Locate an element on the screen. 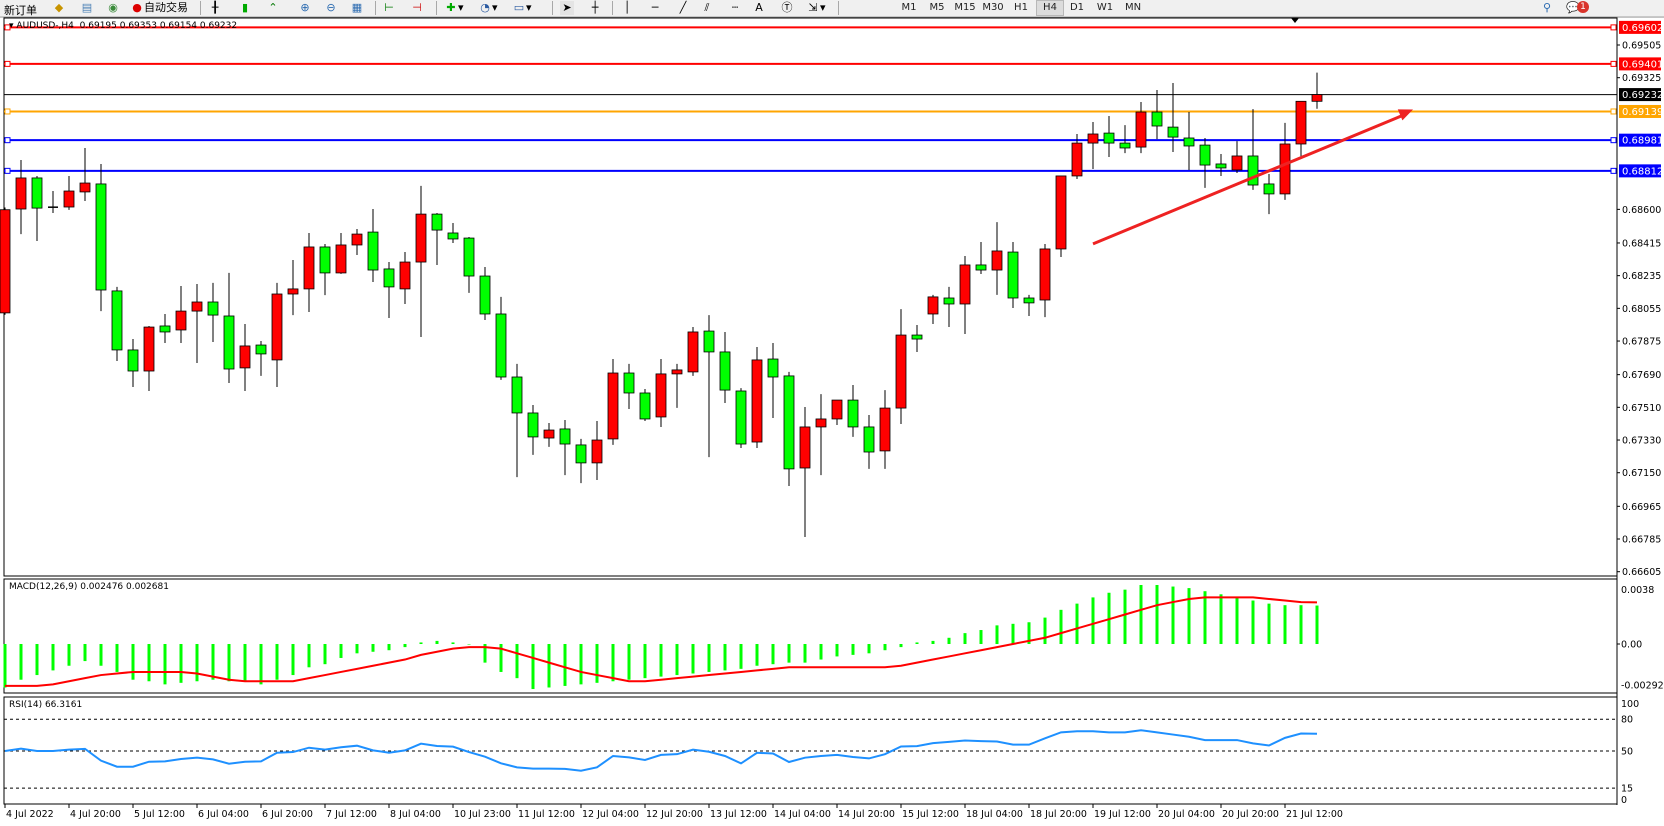 The width and height of the screenshot is (1664, 826). fibonacci-button: ┄ is located at coordinates (735, 8).